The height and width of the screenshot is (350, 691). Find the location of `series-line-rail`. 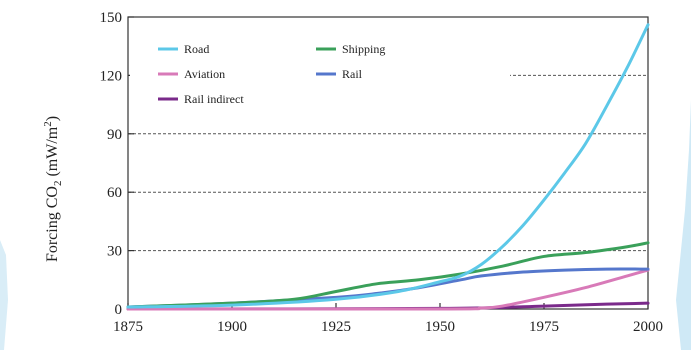

series-line-rail is located at coordinates (388, 288).